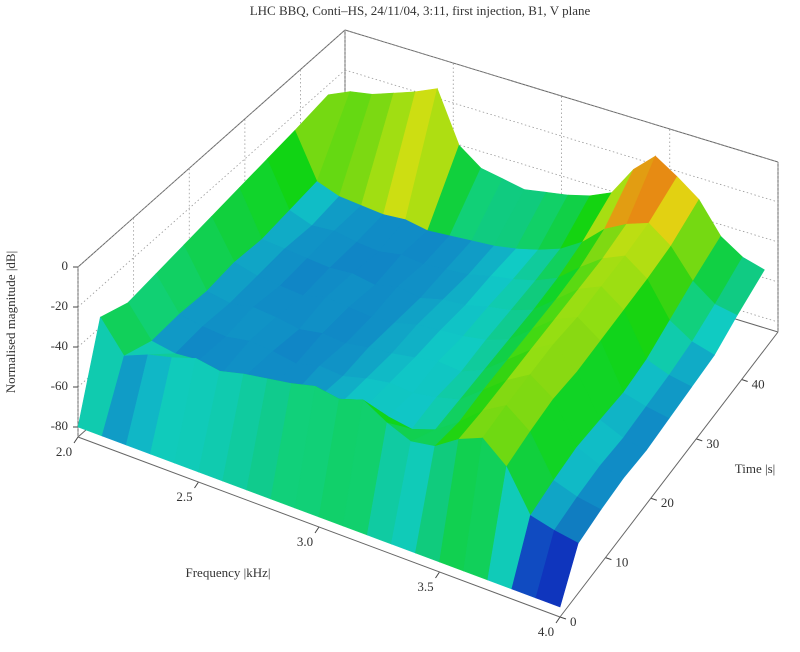  I want to click on x-tick-label: 4.0, so click(546, 631).